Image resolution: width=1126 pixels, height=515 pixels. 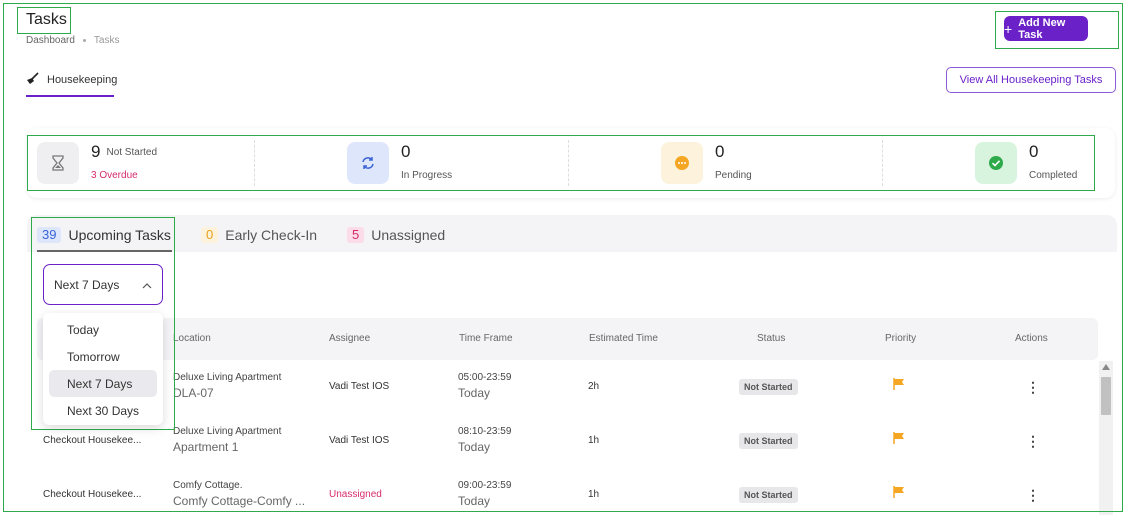 I want to click on tab-upcoming-tasks: 39 Upcoming Tasks, so click(x=104, y=235).